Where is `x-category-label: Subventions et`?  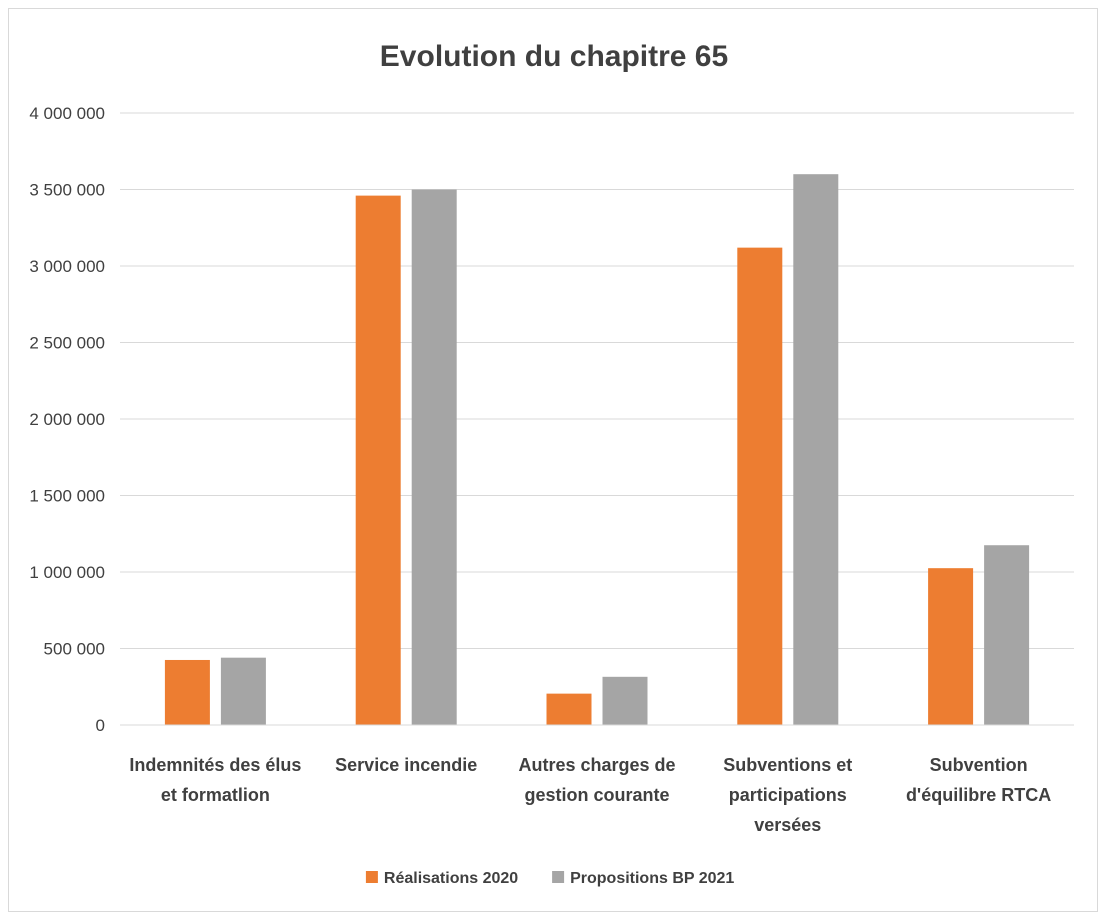
x-category-label: Subventions et is located at coordinates (787, 765).